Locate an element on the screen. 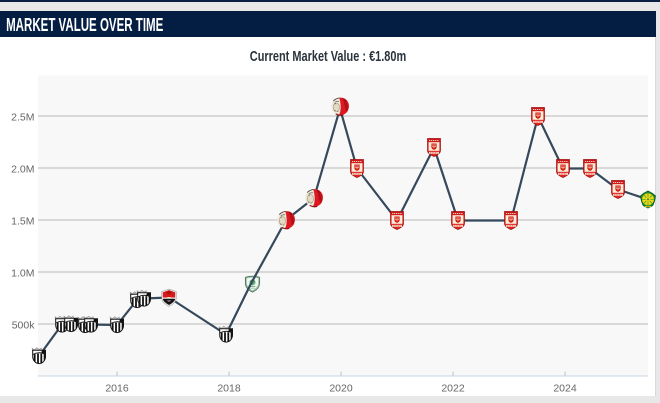 The width and height of the screenshot is (660, 403). svg-text: 2016 is located at coordinates (117, 389).